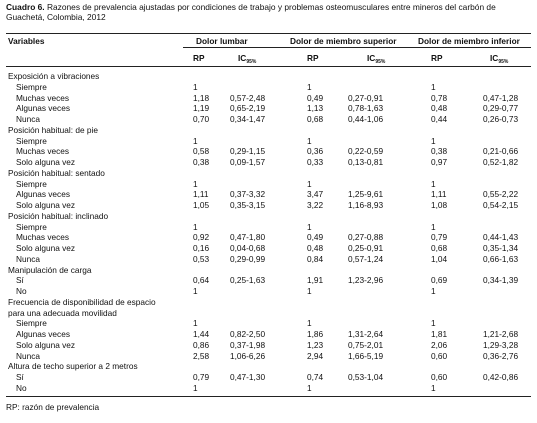 The height and width of the screenshot is (423, 537). I want to click on cell: 0,04-0,68, so click(248, 248).